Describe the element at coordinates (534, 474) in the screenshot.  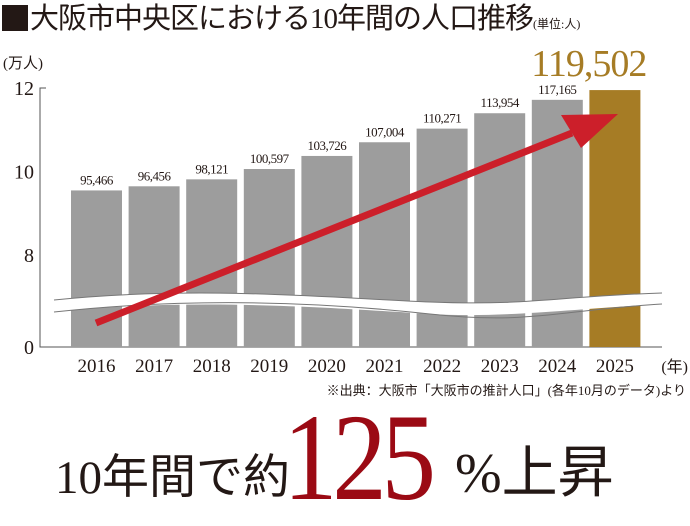
I see `headline-suffix: %上昇` at that location.